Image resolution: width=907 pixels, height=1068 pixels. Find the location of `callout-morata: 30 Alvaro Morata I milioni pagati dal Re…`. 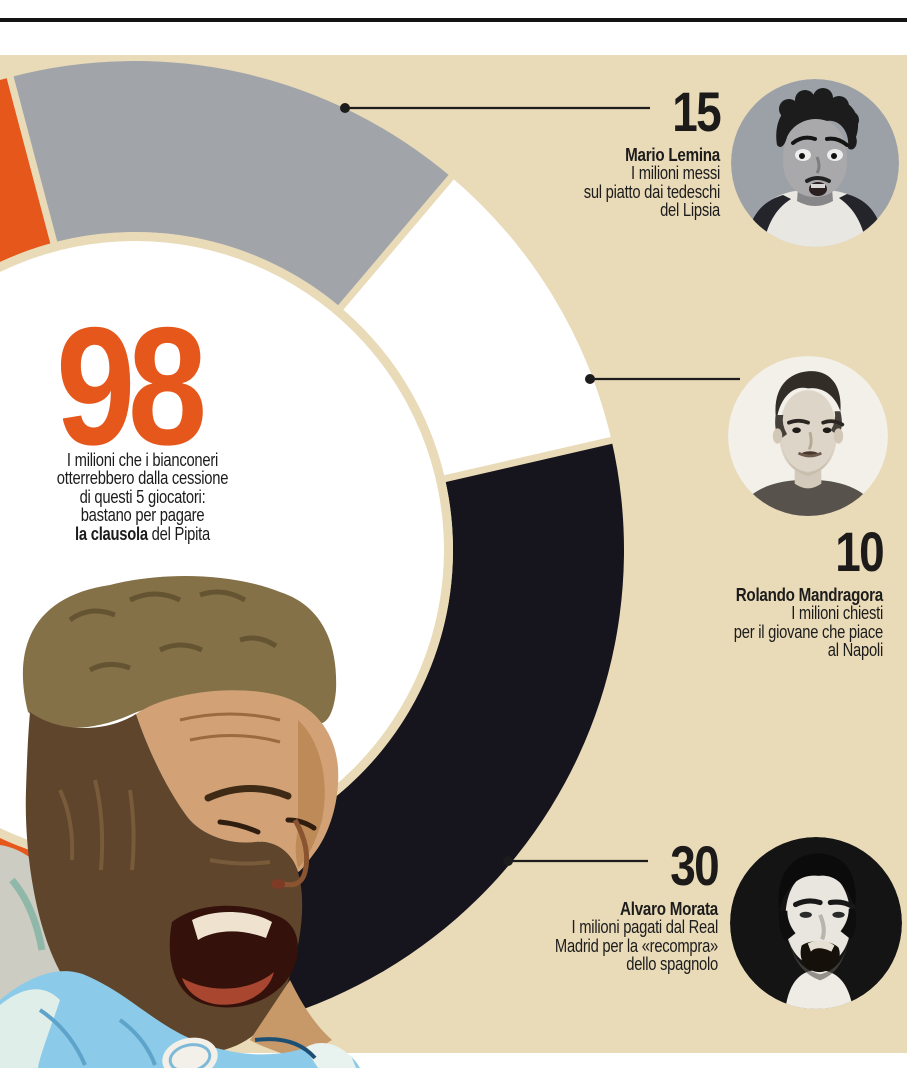

callout-morata: 30 Alvaro Morata I milioni pagati dal Re… is located at coordinates (600, 904).